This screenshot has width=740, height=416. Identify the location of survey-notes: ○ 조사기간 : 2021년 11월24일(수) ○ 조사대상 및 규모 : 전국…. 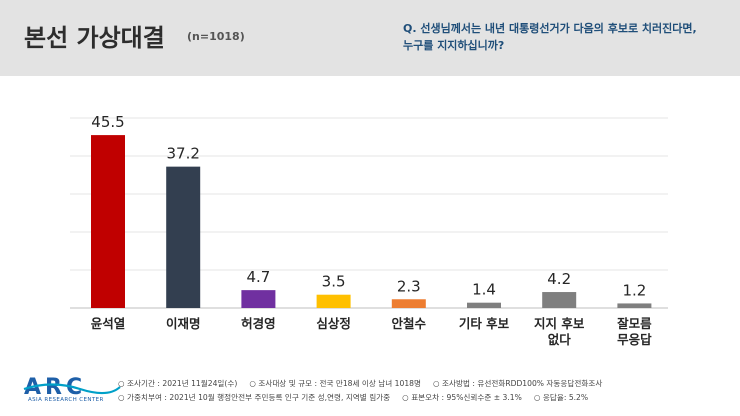
(366, 391).